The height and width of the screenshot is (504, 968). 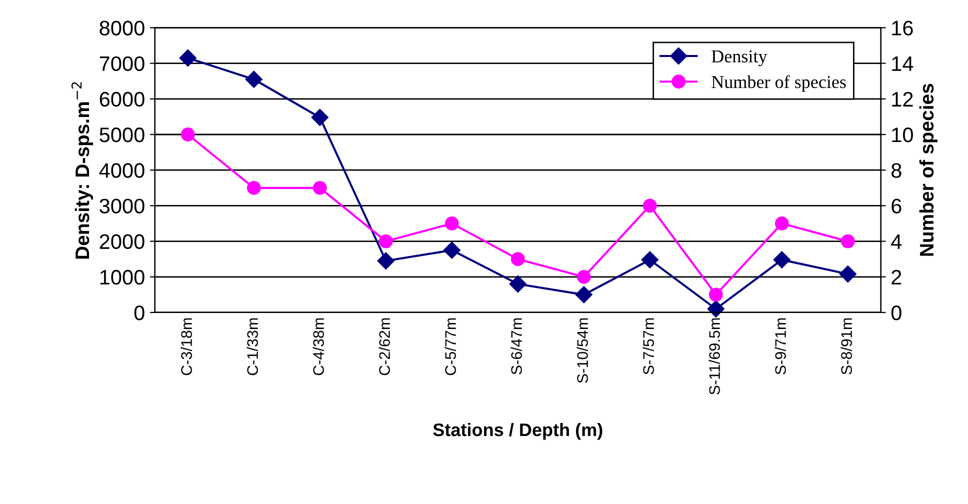 I want to click on y-tick-label: 0, so click(x=139, y=312).